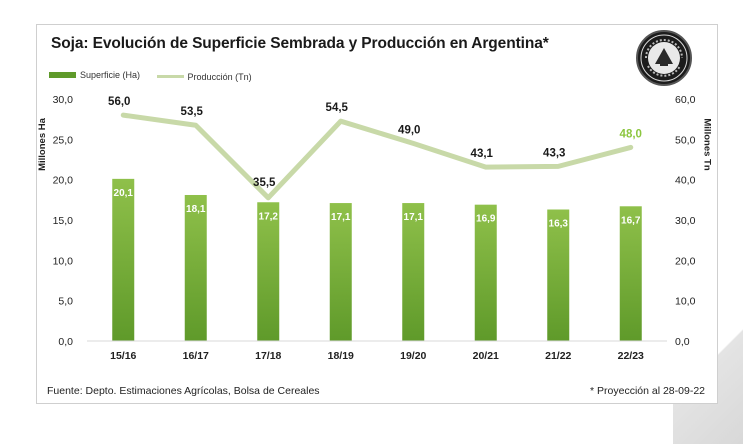 This screenshot has height=444, width=743. What do you see at coordinates (124, 193) in the screenshot?
I see `bar-value-label: 20,1` at bounding box center [124, 193].